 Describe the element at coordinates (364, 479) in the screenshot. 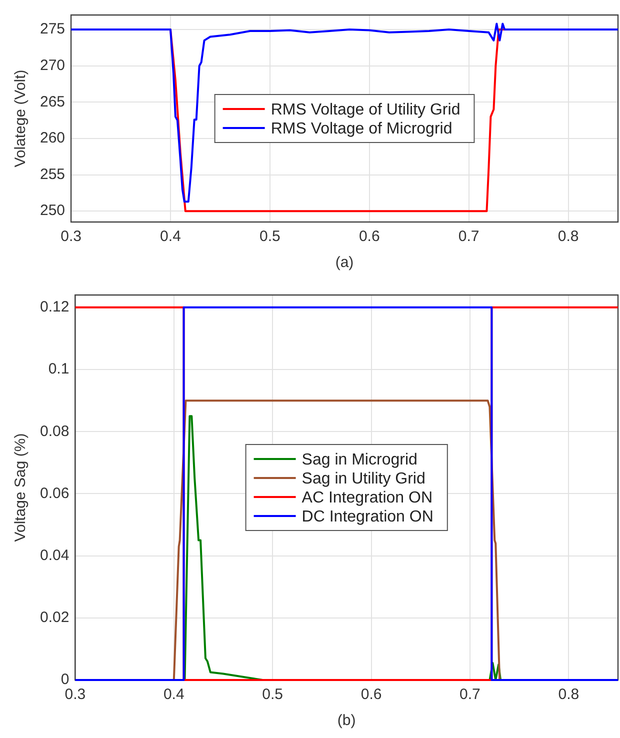

I see `legend-label: Sag in Utility Grid` at that location.